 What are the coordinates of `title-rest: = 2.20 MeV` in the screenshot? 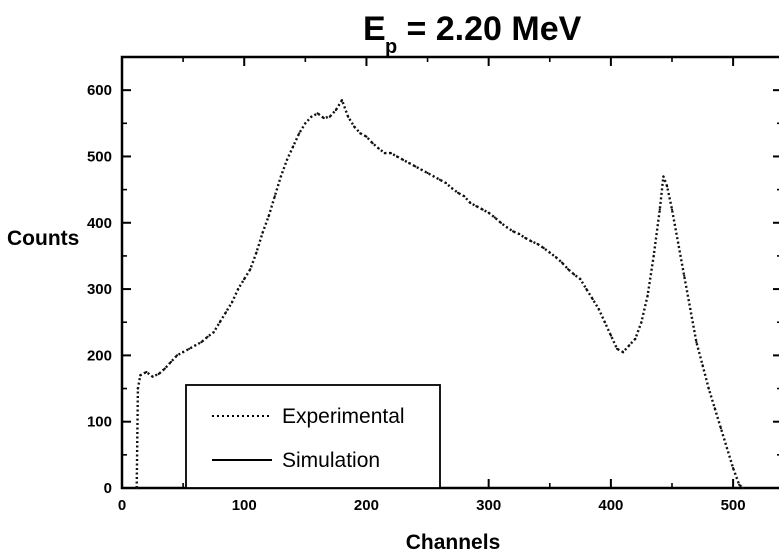 It's located at (489, 29).